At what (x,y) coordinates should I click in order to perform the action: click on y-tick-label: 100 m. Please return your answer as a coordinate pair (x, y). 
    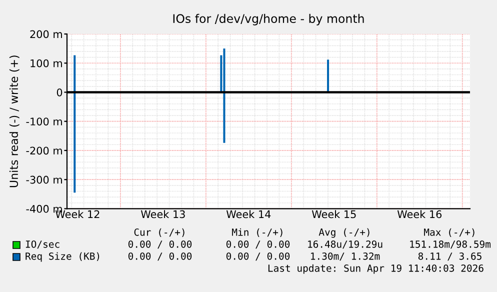
    Looking at the image, I should click on (46, 63).